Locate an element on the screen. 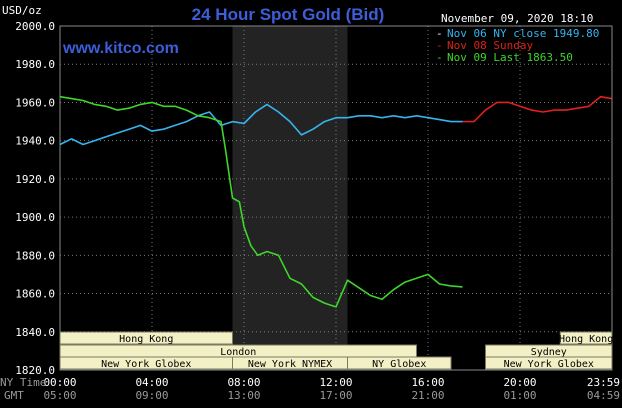 This screenshot has height=408, width=622. y-tick-label: 1880.0 is located at coordinates (35, 255).